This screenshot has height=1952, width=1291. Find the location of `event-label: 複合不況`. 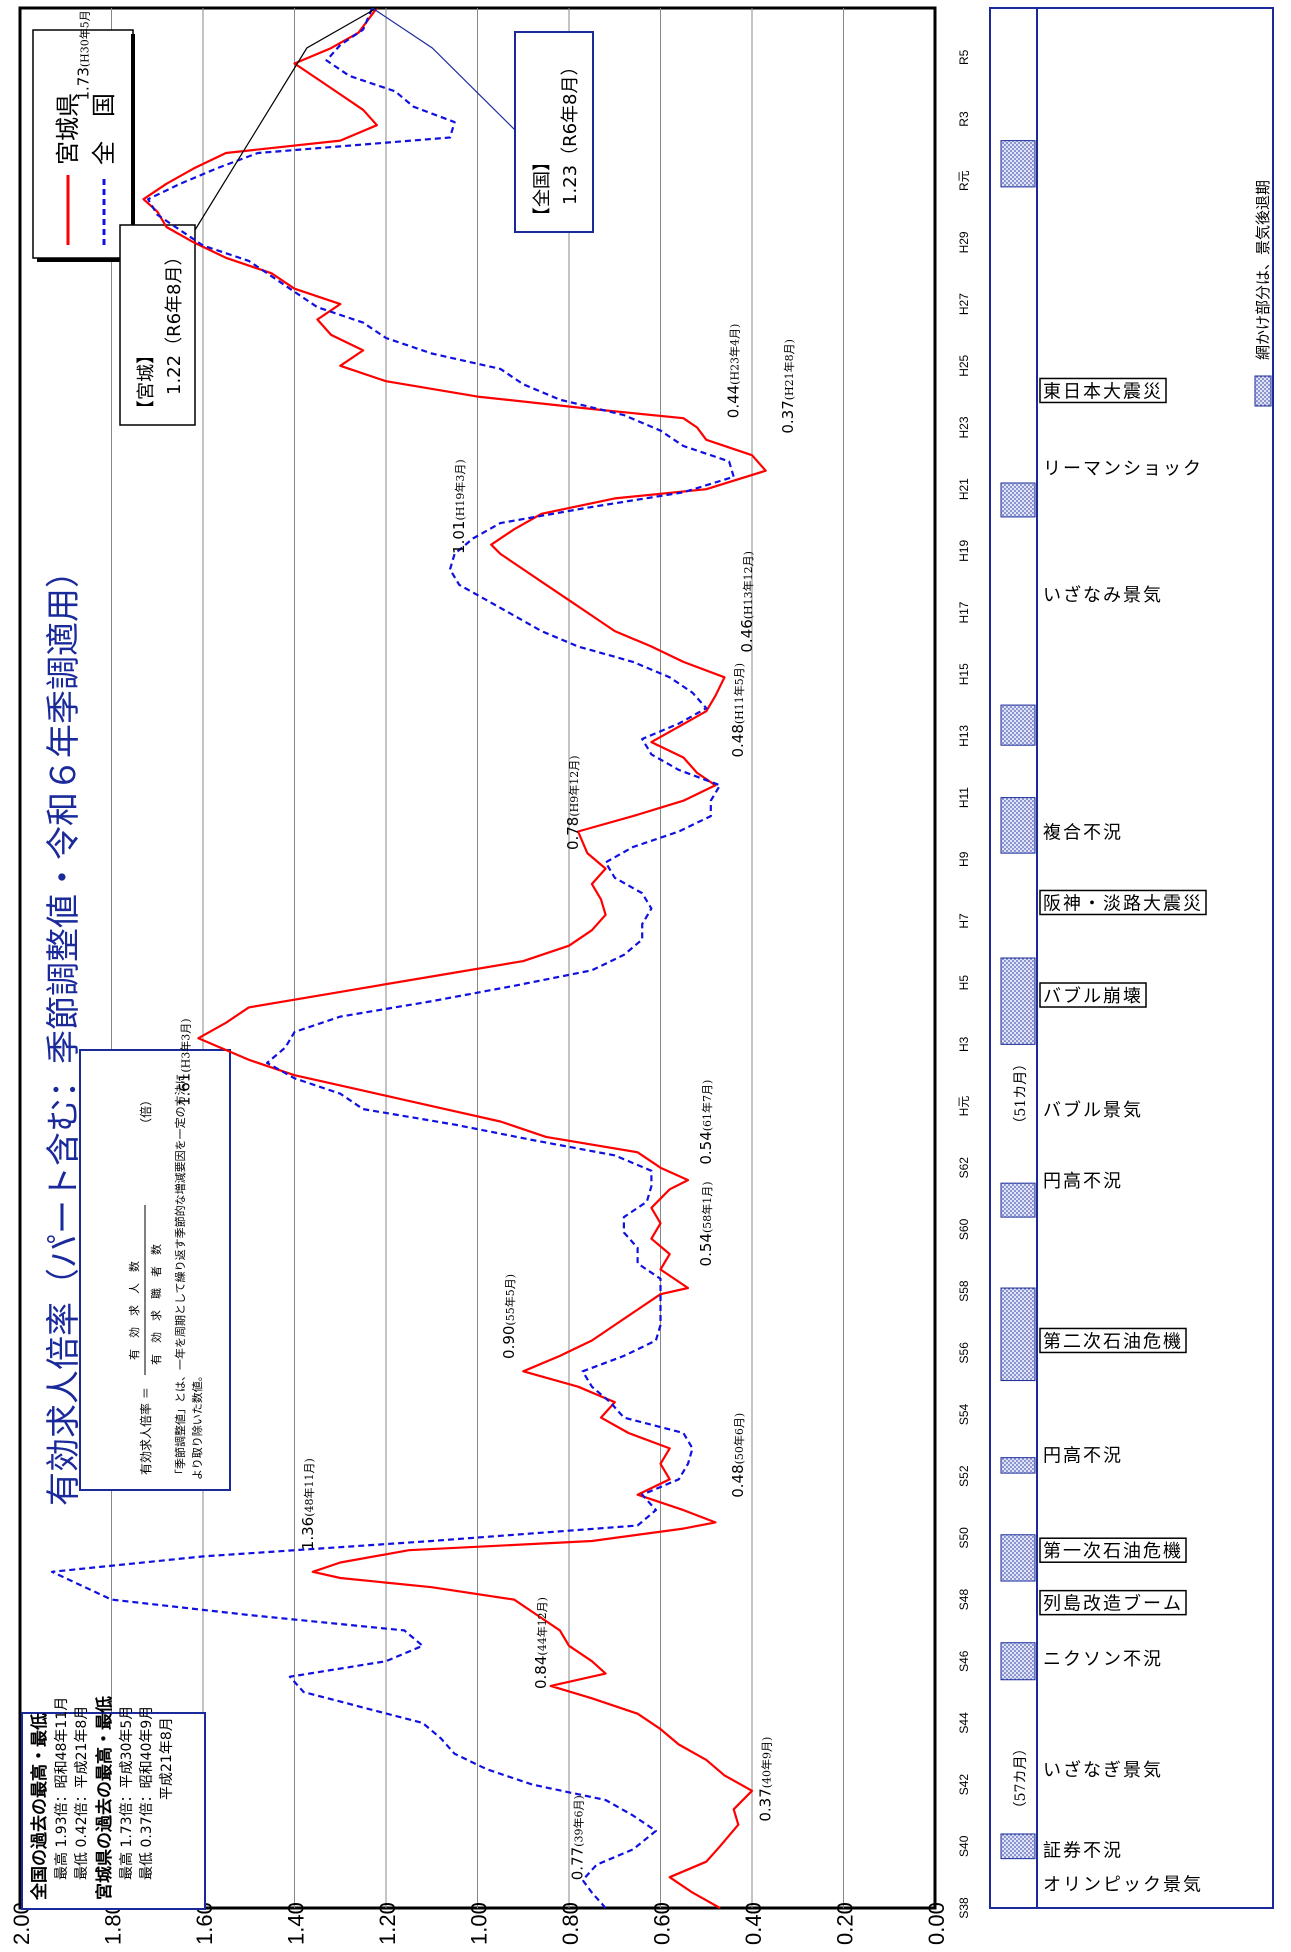

event-label: 複合不況 is located at coordinates (1082, 833).